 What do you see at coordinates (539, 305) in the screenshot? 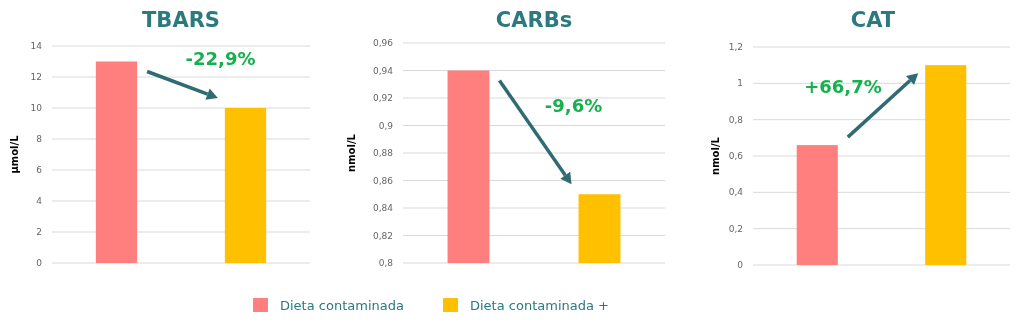
I see `legend-label: Dieta contaminada +` at bounding box center [539, 305].